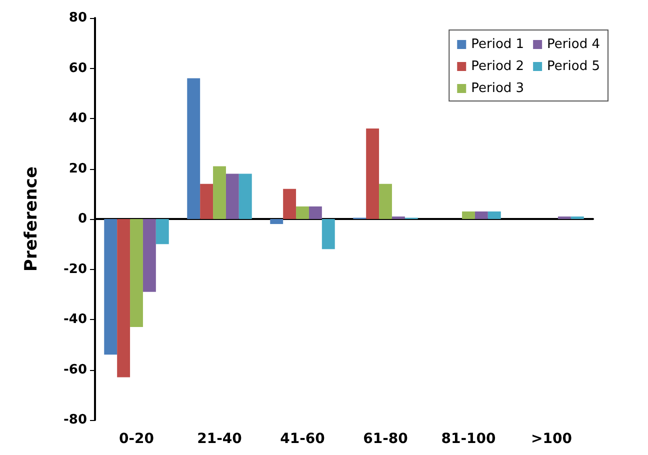 This screenshot has width=648, height=455. Describe the element at coordinates (136, 439) in the screenshot. I see `x-tick-label: 0-20` at that location.